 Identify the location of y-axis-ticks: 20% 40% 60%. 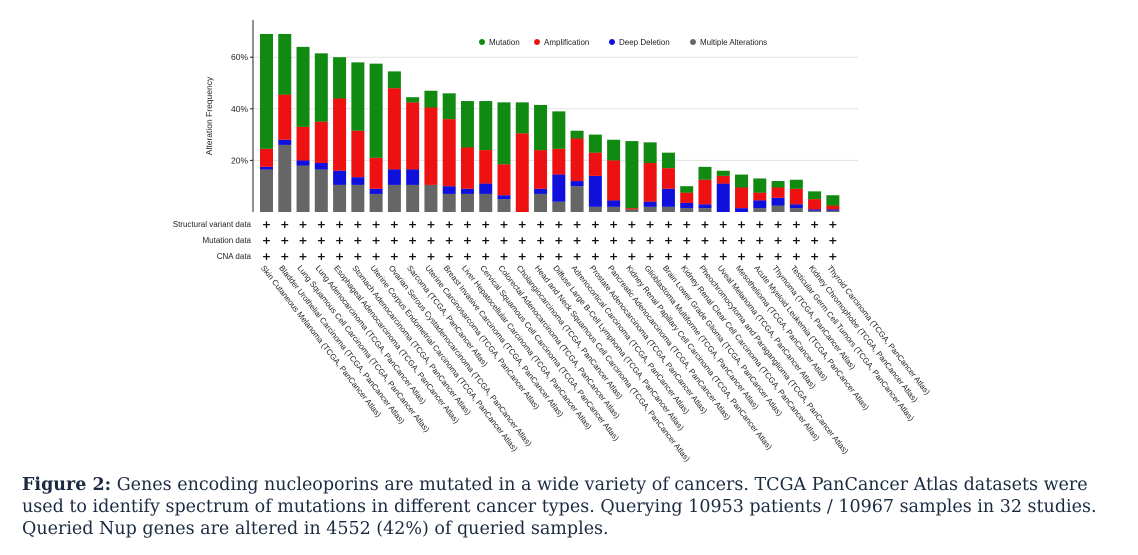
(242, 108).